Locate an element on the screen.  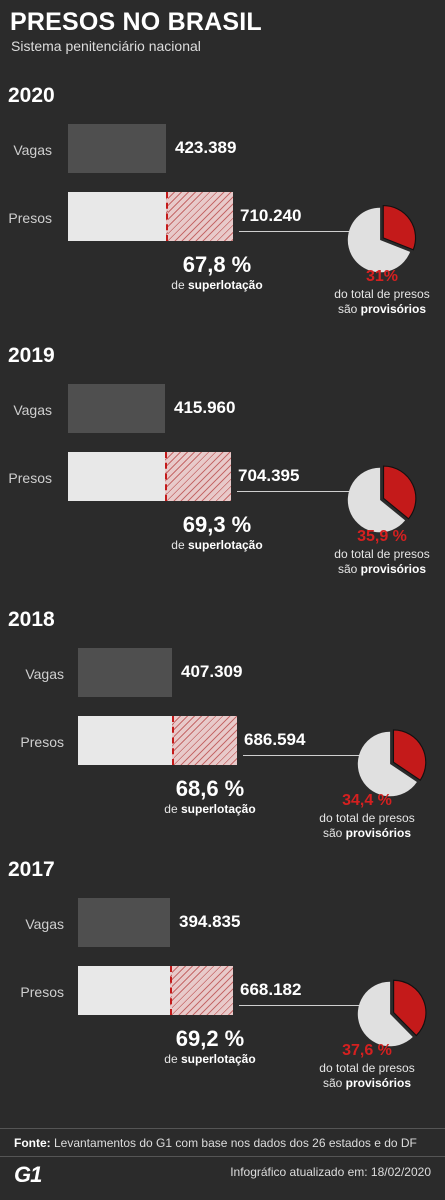
value-vagas: 423.389 is located at coordinates (206, 147).